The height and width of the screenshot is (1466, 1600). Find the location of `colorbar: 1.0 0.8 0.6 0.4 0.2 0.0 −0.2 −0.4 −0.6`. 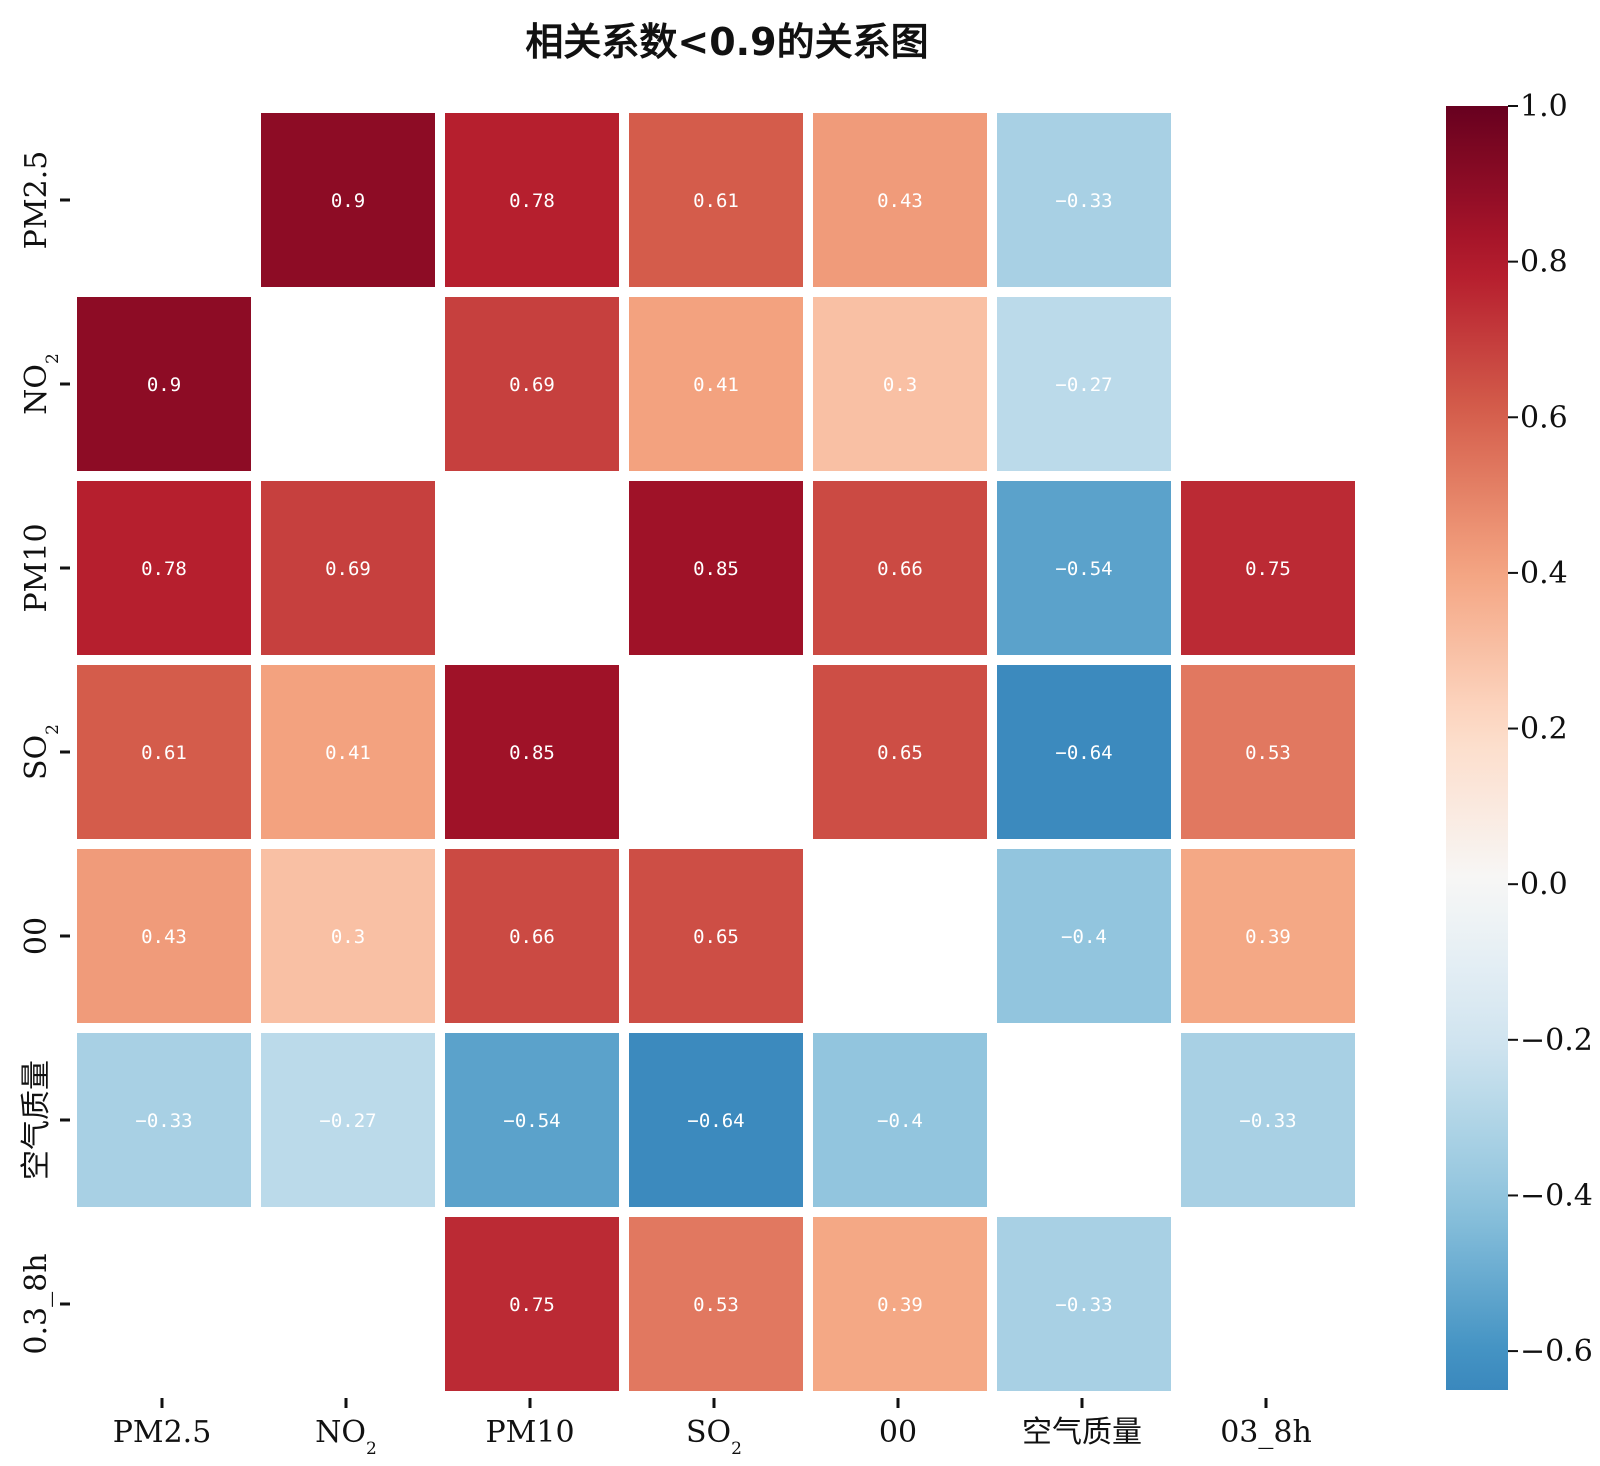

colorbar: 1.0 0.8 0.6 0.4 0.2 0.0 −0.2 −0.4 −0.6 is located at coordinates (1519, 739).